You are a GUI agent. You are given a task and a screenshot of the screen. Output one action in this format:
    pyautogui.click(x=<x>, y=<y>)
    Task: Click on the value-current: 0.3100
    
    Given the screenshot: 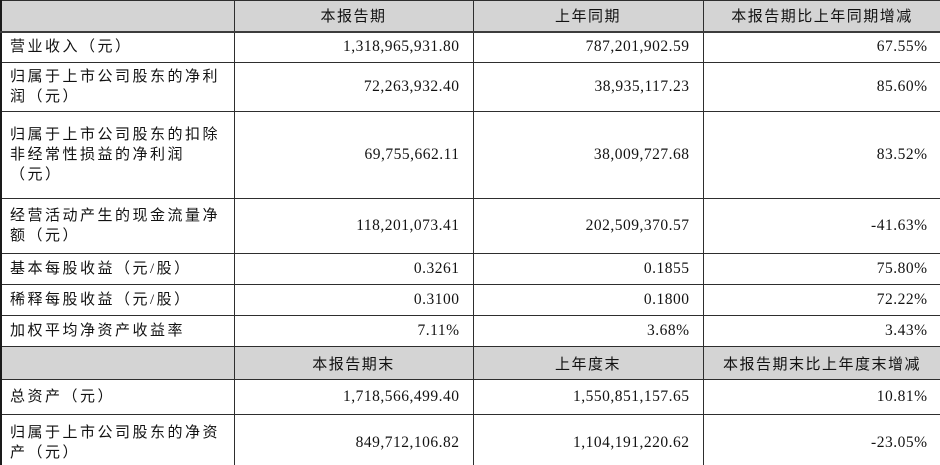 What is the action you would take?
    pyautogui.click(x=353, y=300)
    